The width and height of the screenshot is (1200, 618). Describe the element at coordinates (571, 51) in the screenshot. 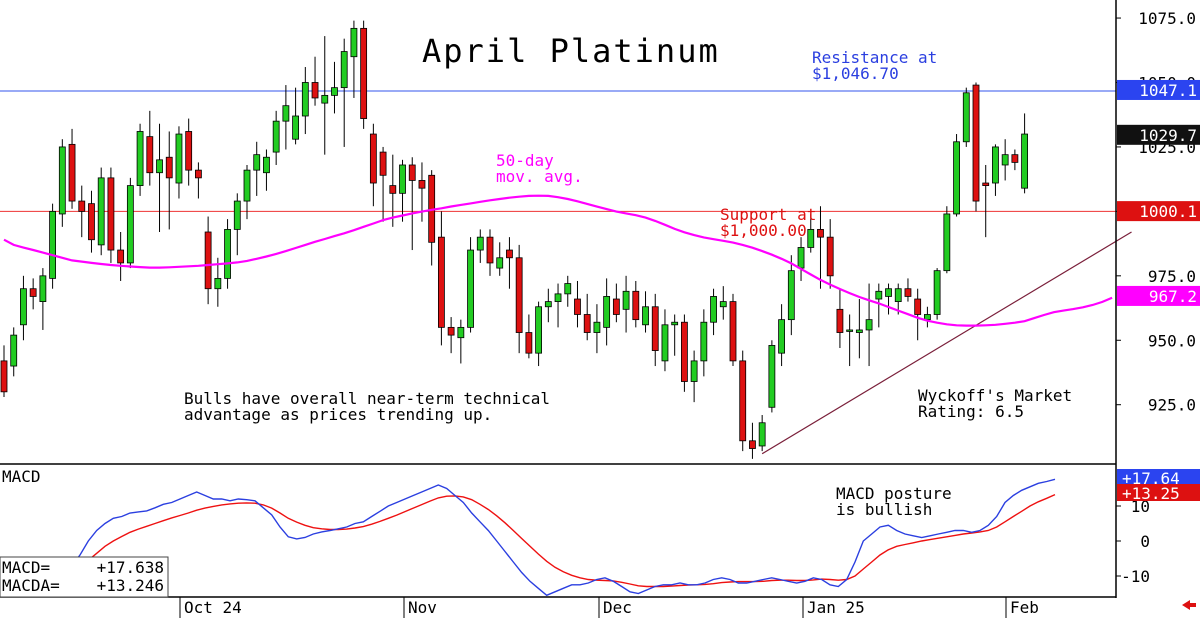

I see `chart-title: April Platinum` at that location.